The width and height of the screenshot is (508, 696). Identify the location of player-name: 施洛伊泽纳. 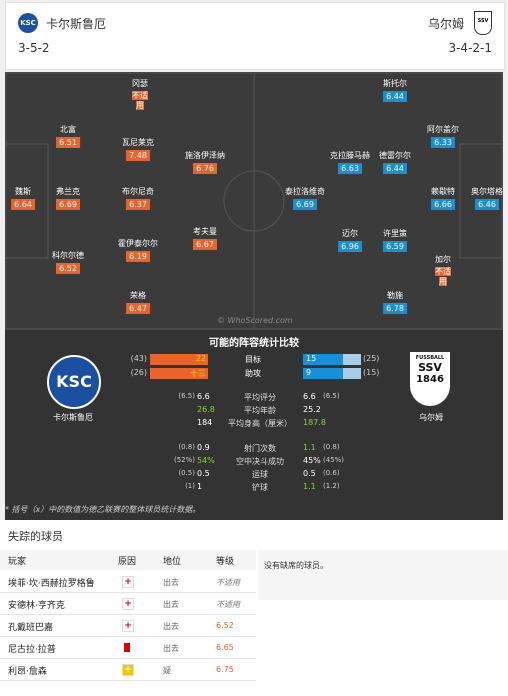
(205, 155).